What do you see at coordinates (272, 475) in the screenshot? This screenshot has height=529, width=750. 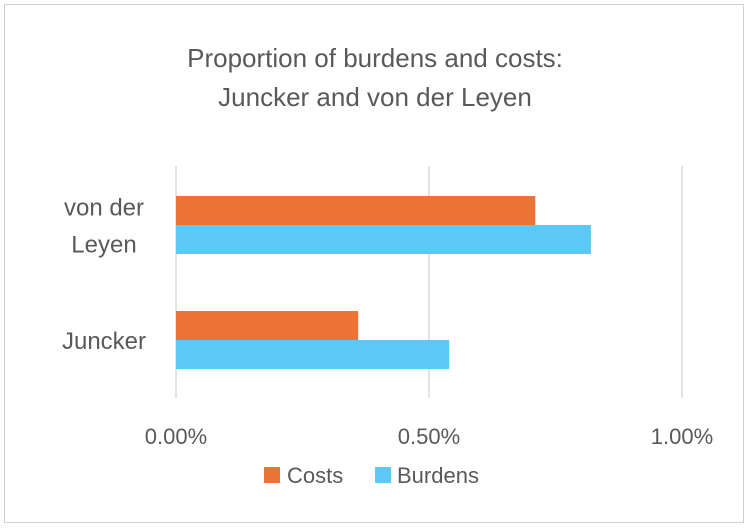 I see `legend-swatch-costs` at bounding box center [272, 475].